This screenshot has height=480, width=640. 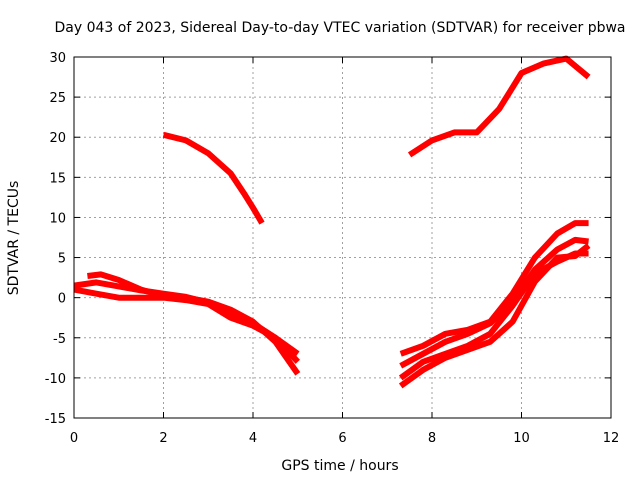 What do you see at coordinates (57, 58) in the screenshot?
I see `y-tick-label: 30` at bounding box center [57, 58].